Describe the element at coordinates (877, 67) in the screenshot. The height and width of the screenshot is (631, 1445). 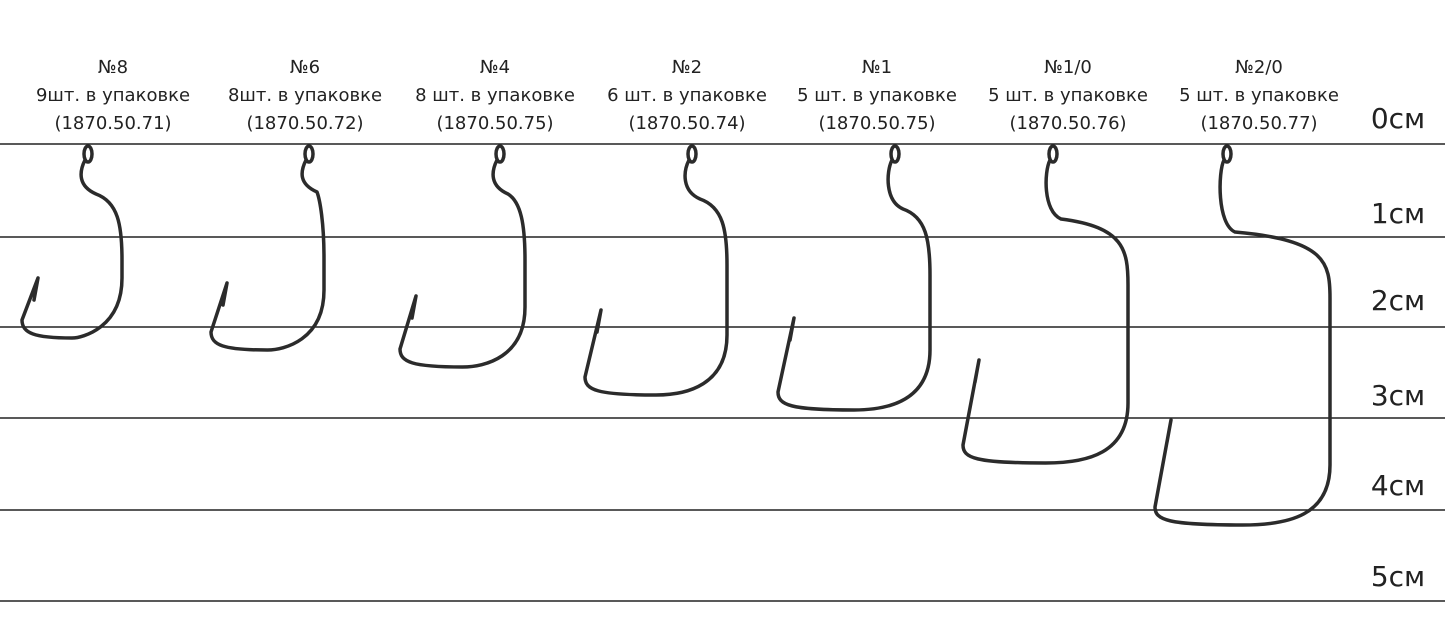
I see `hook-size: №1` at that location.